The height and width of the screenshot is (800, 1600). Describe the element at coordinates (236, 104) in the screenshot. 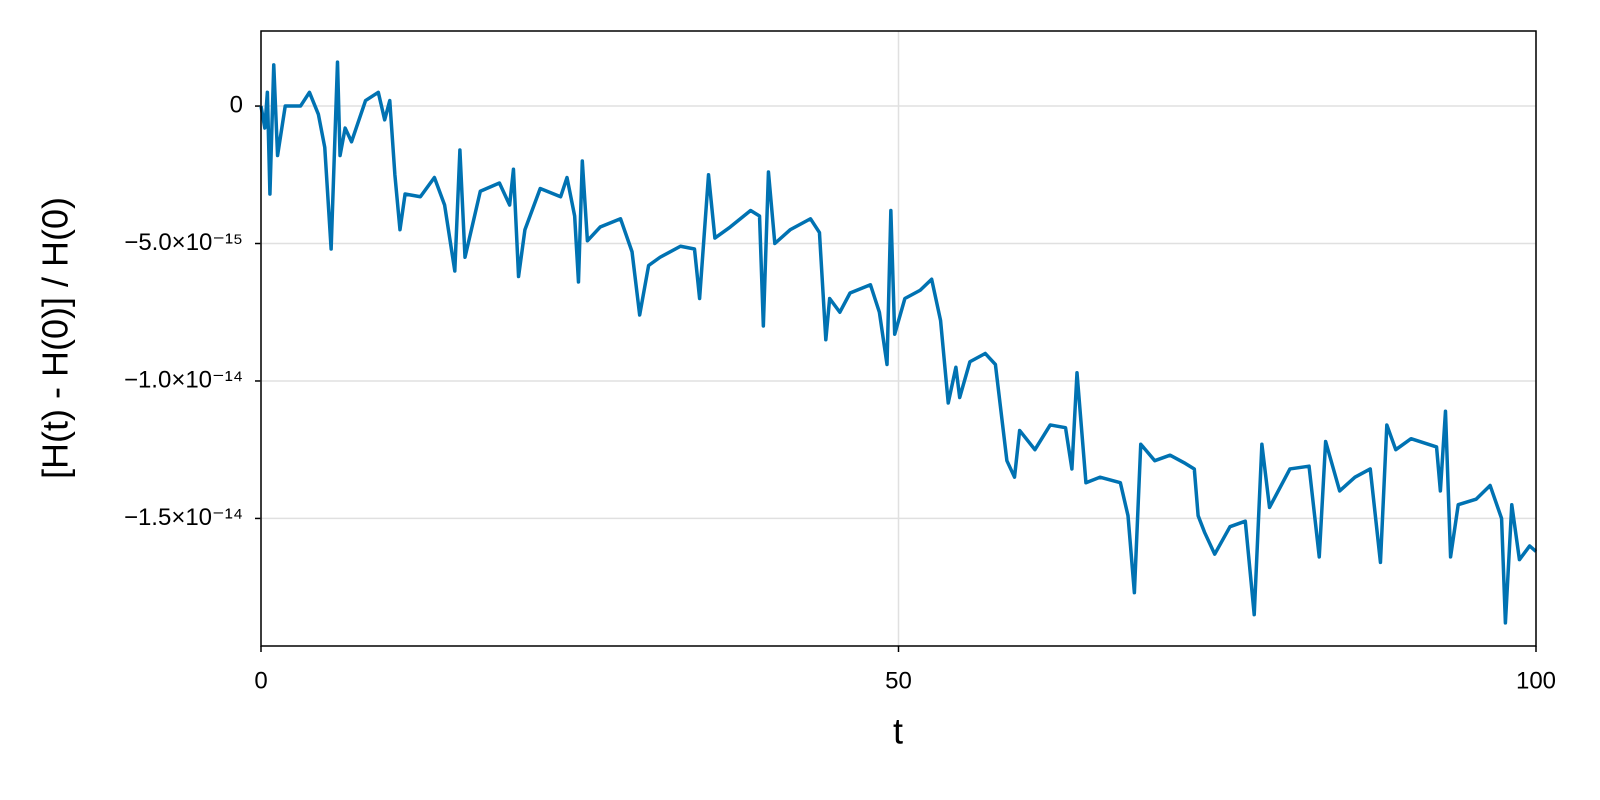

I see `y-tick-label: 0` at that location.